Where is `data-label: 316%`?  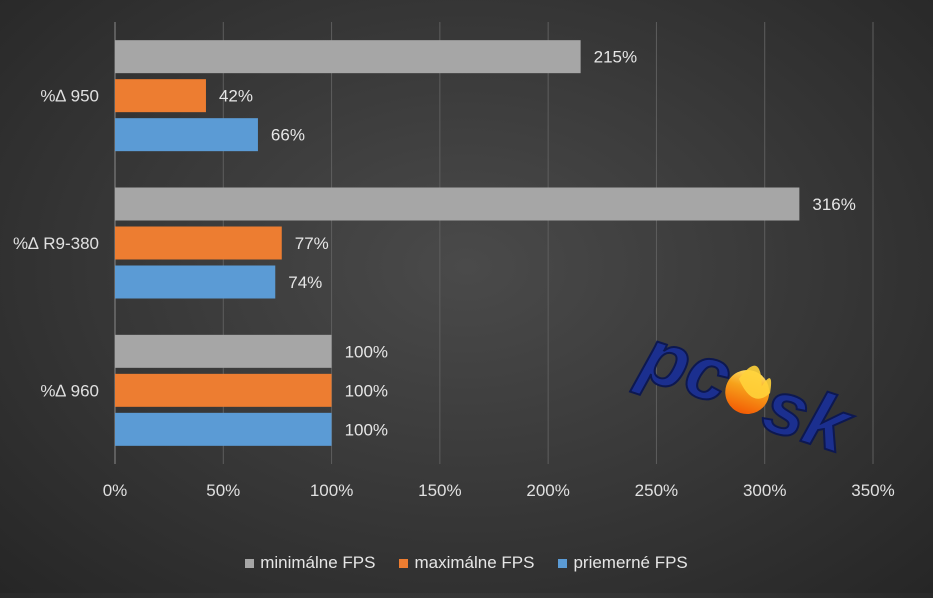
data-label: 316% is located at coordinates (833, 204).